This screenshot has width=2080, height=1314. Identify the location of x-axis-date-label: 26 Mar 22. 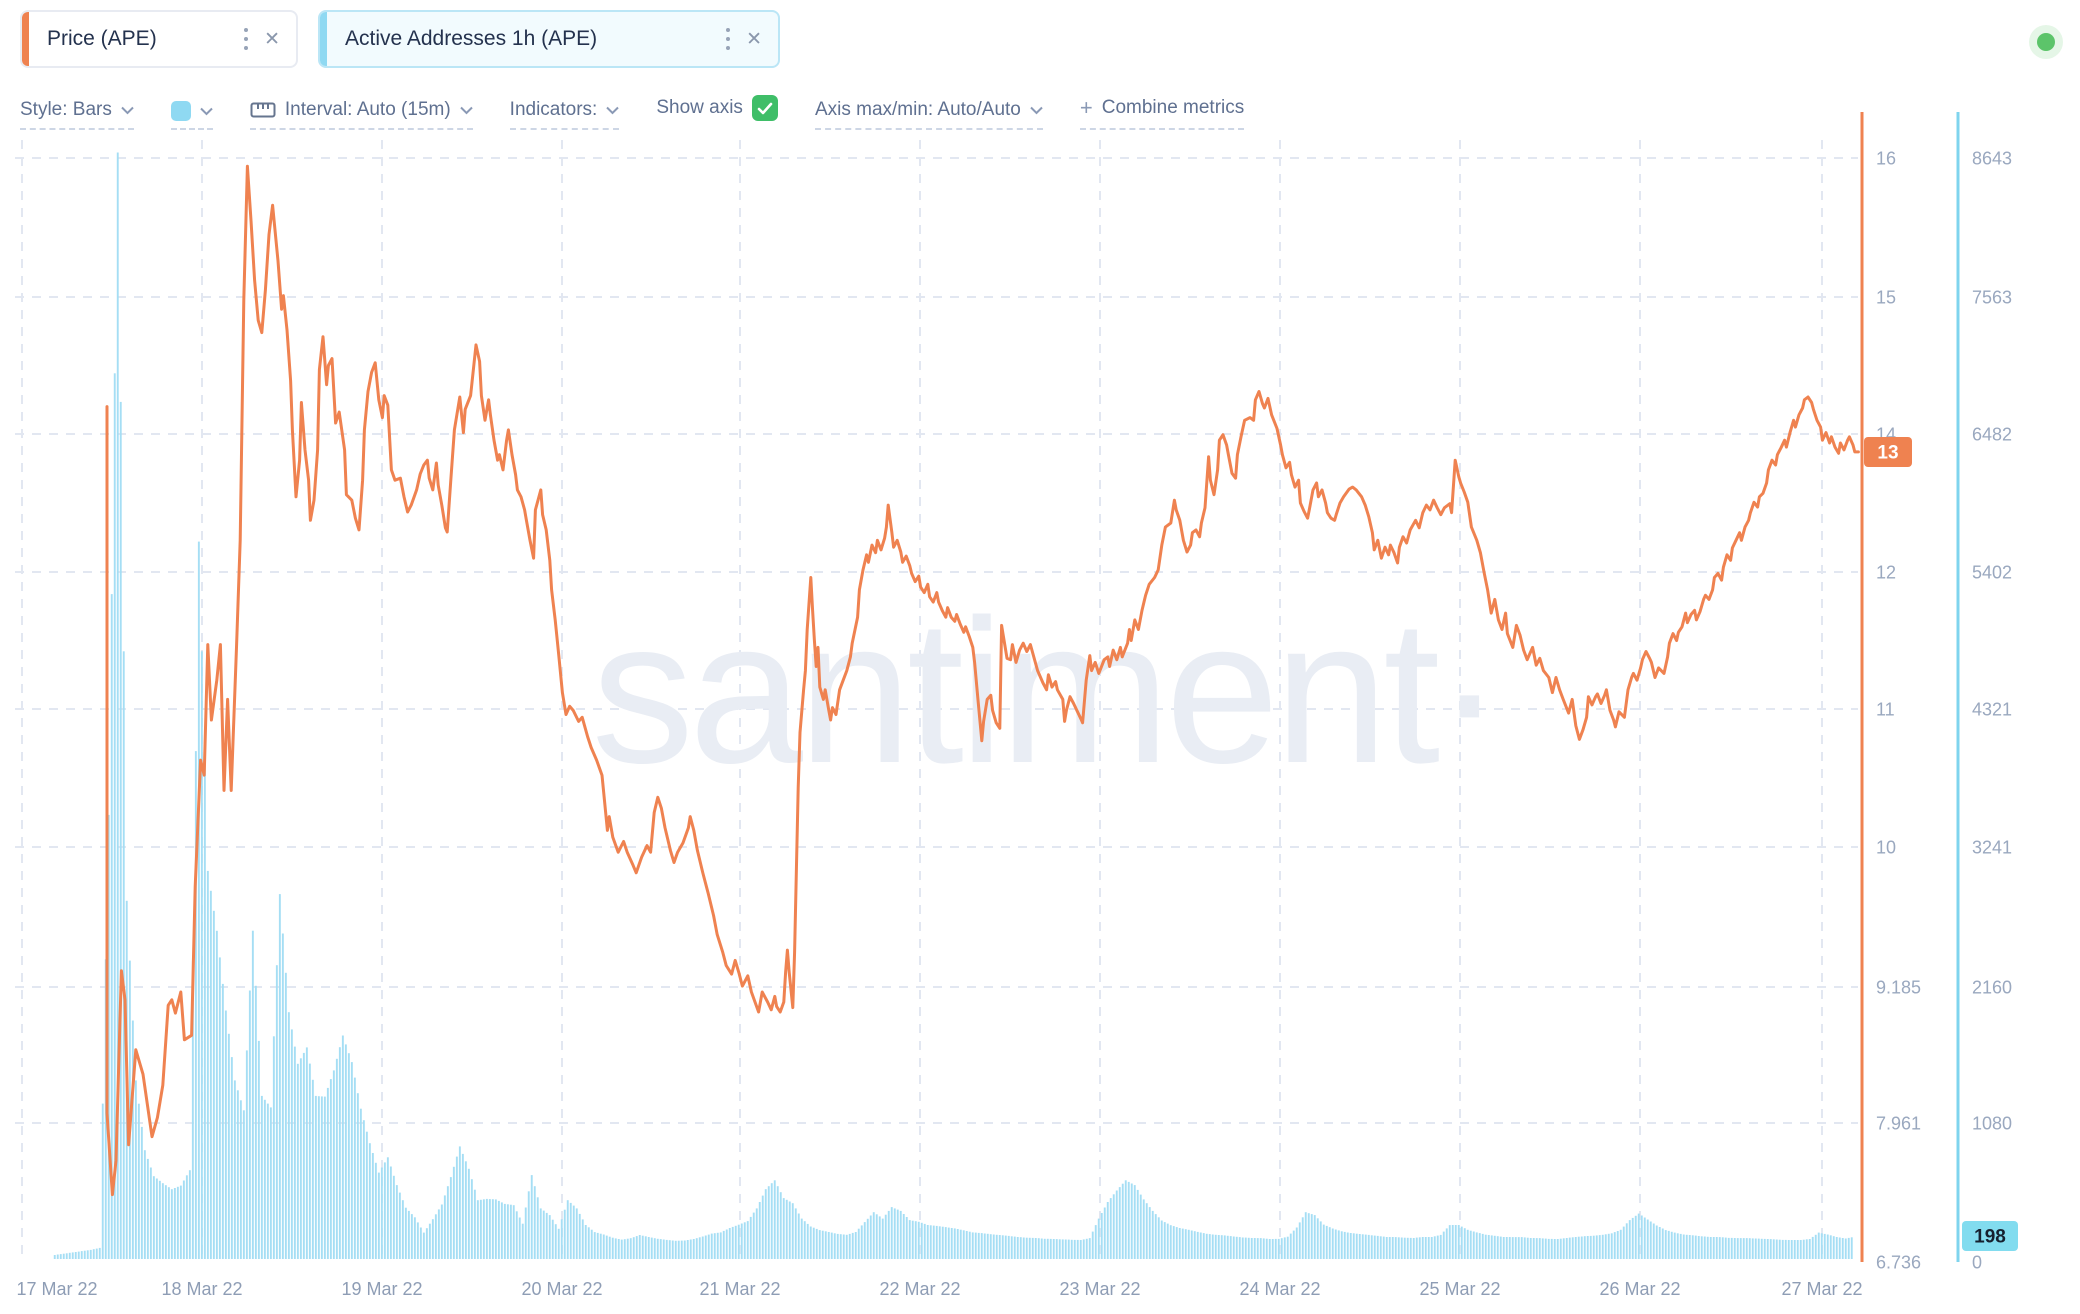
(1639, 1289).